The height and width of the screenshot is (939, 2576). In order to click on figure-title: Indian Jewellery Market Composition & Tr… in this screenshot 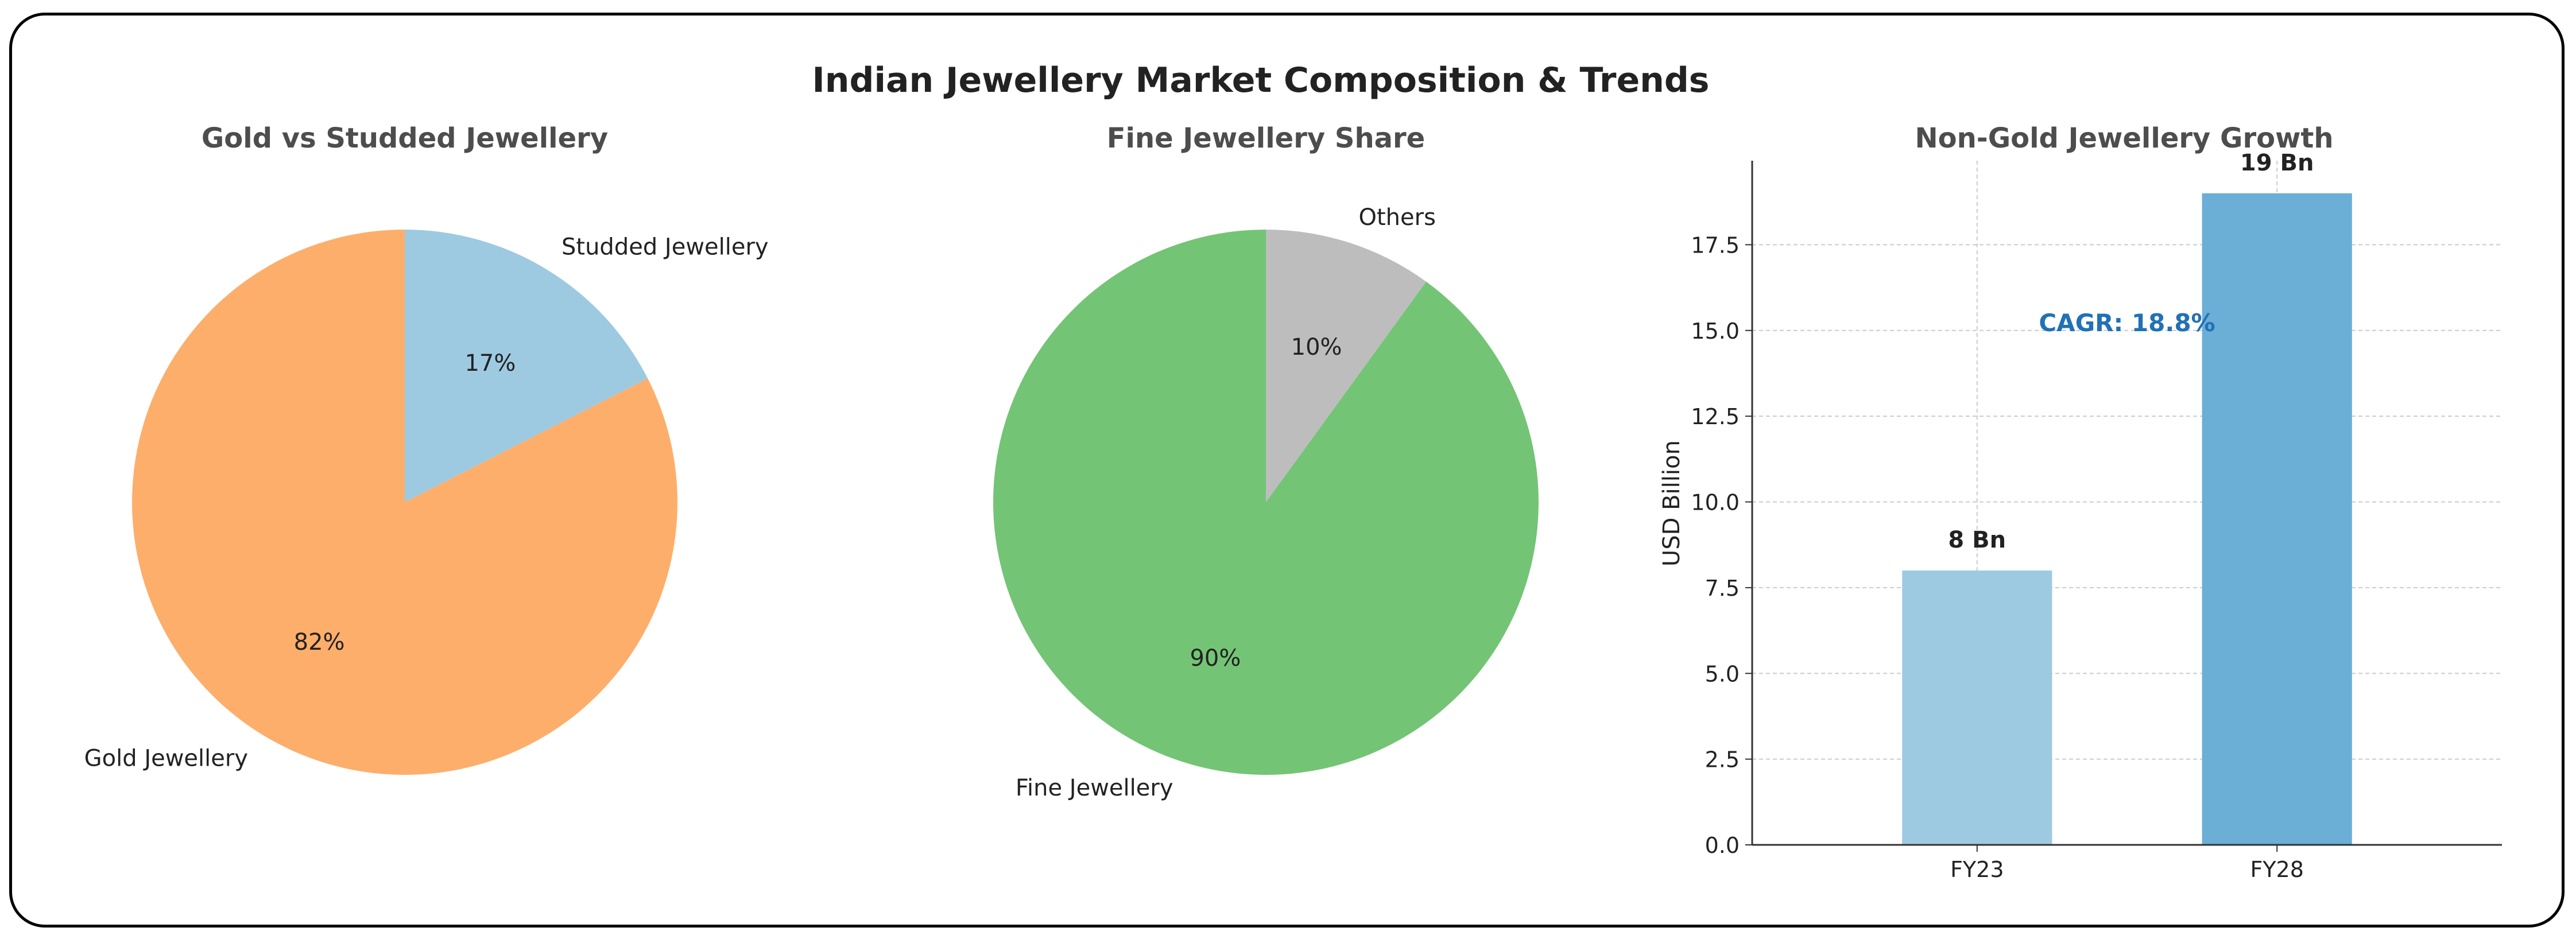, I will do `click(1260, 80)`.